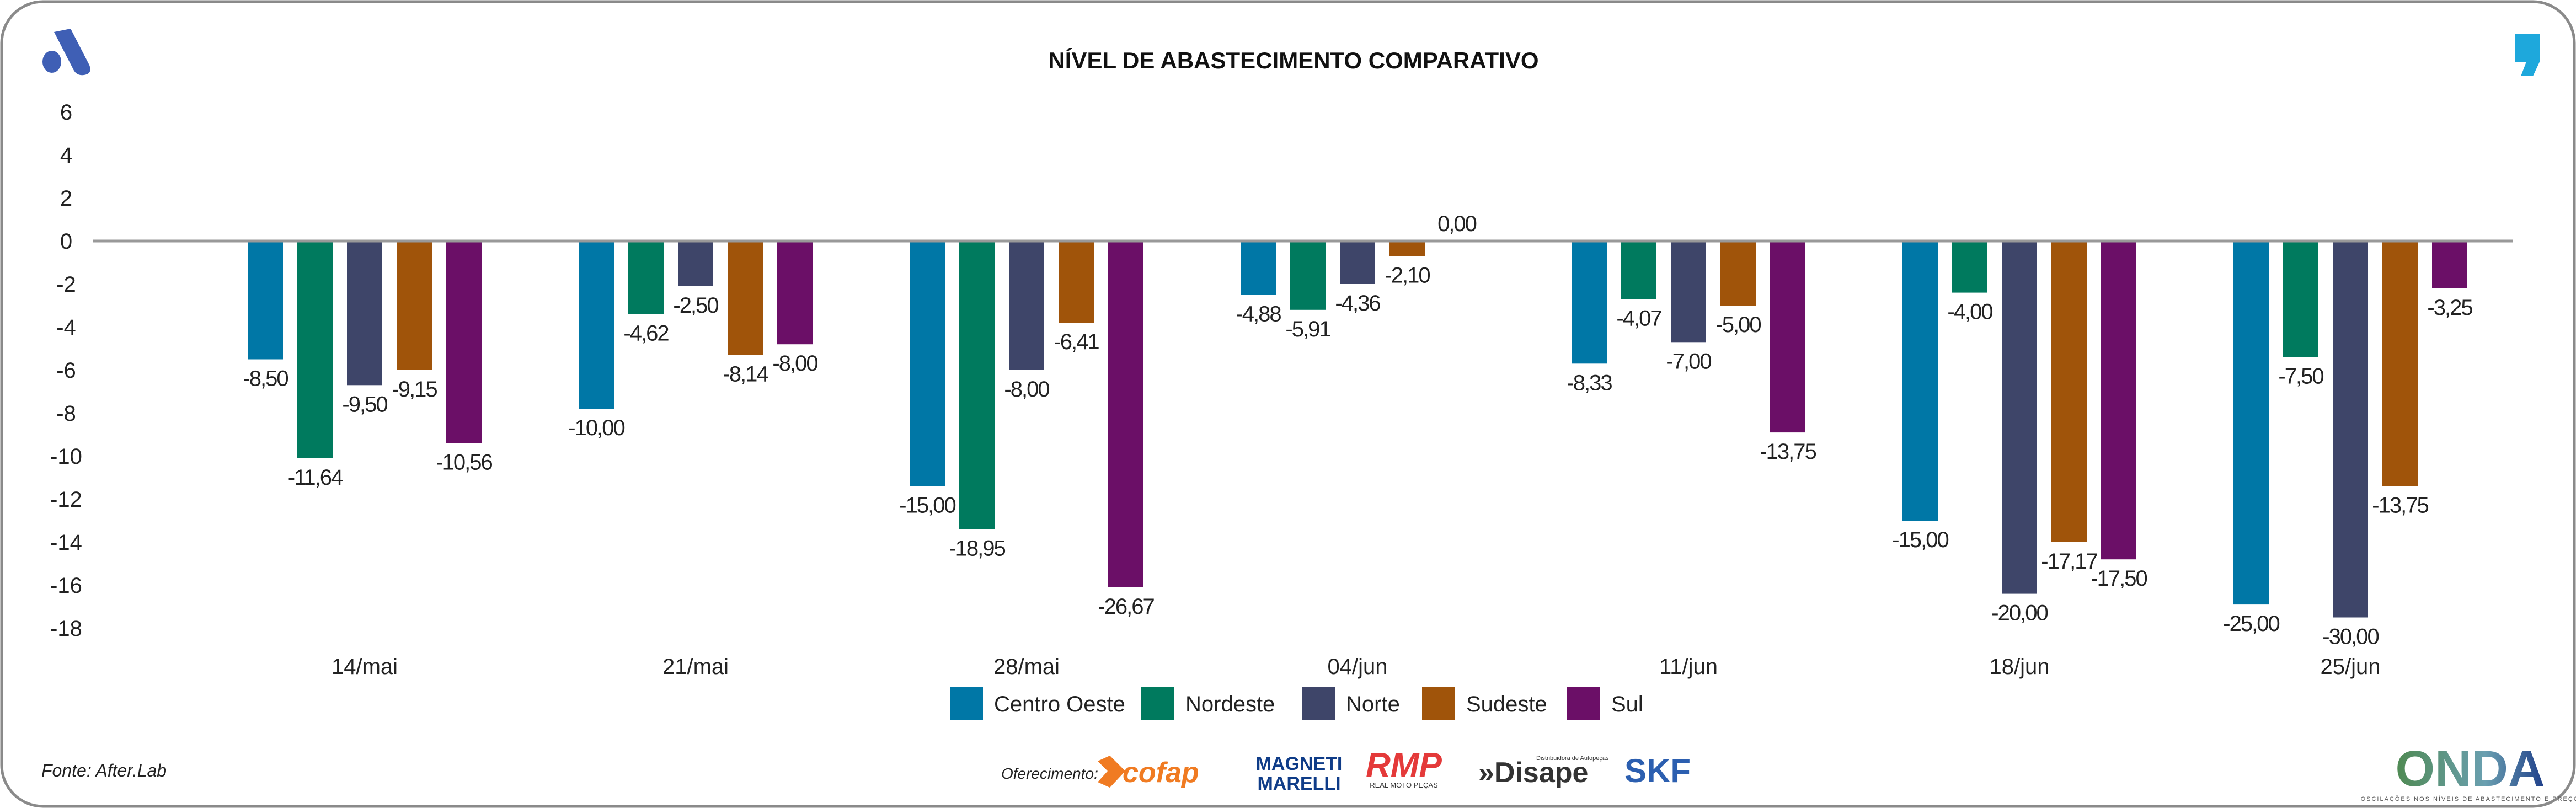 The image size is (2576, 808). I want to click on data-label: -8,14, so click(745, 374).